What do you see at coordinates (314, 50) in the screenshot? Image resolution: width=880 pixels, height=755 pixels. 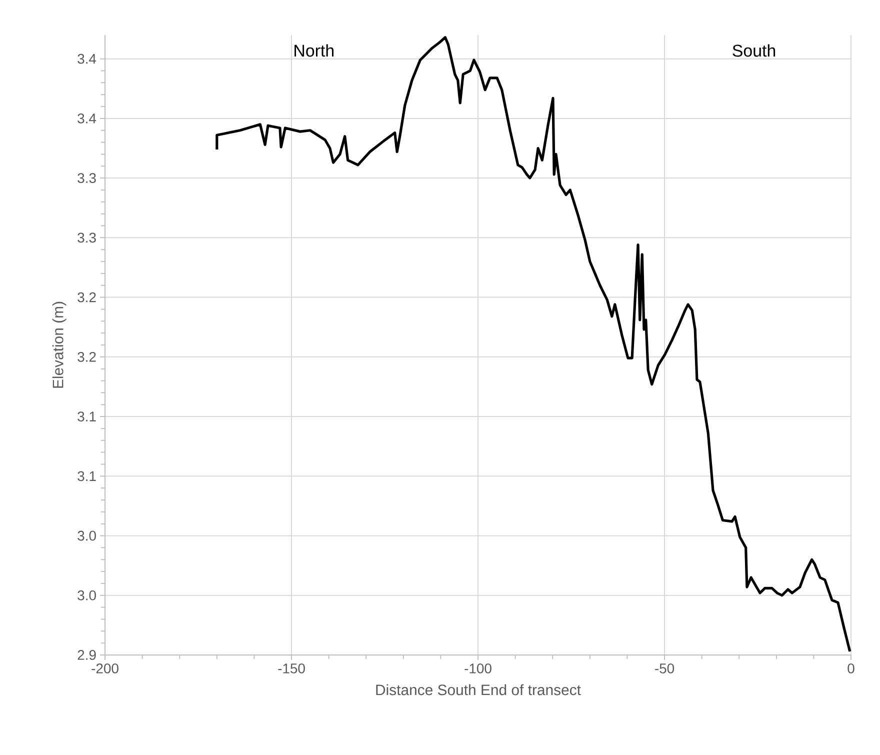 I see `annotation: North` at bounding box center [314, 50].